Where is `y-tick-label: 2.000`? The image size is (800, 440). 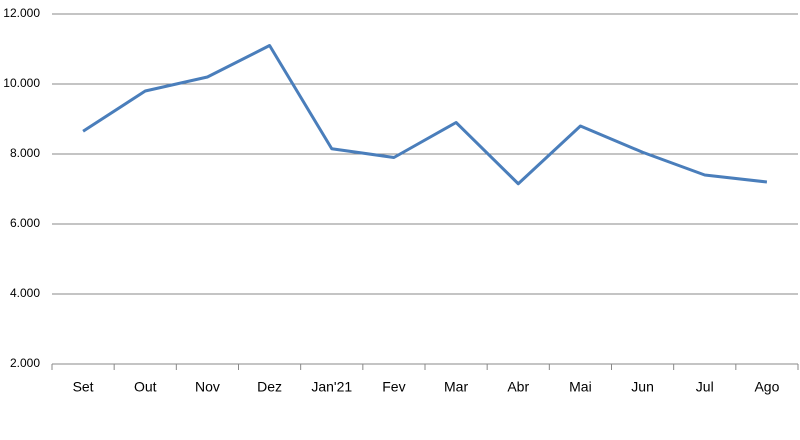
y-tick-label: 2.000 is located at coordinates (25, 363).